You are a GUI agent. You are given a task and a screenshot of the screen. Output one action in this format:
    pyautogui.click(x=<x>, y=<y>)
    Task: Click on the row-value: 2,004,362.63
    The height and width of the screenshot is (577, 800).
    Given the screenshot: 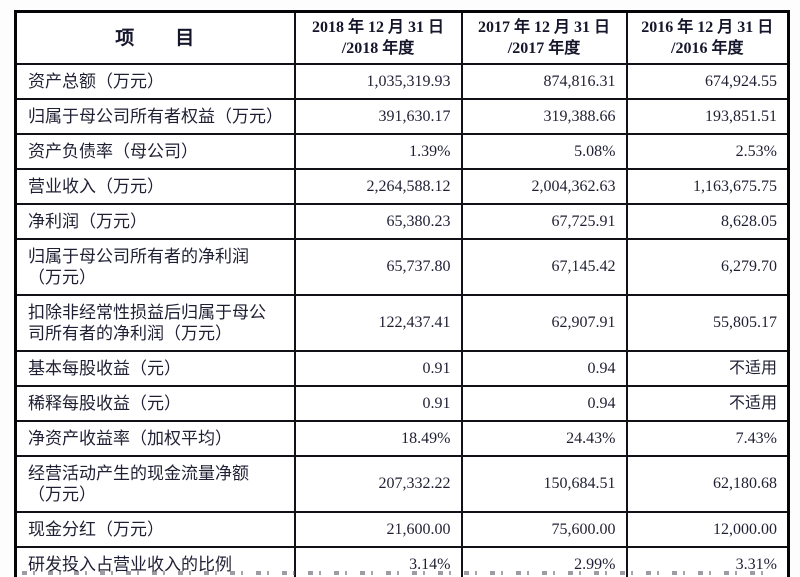 What is the action you would take?
    pyautogui.click(x=544, y=186)
    